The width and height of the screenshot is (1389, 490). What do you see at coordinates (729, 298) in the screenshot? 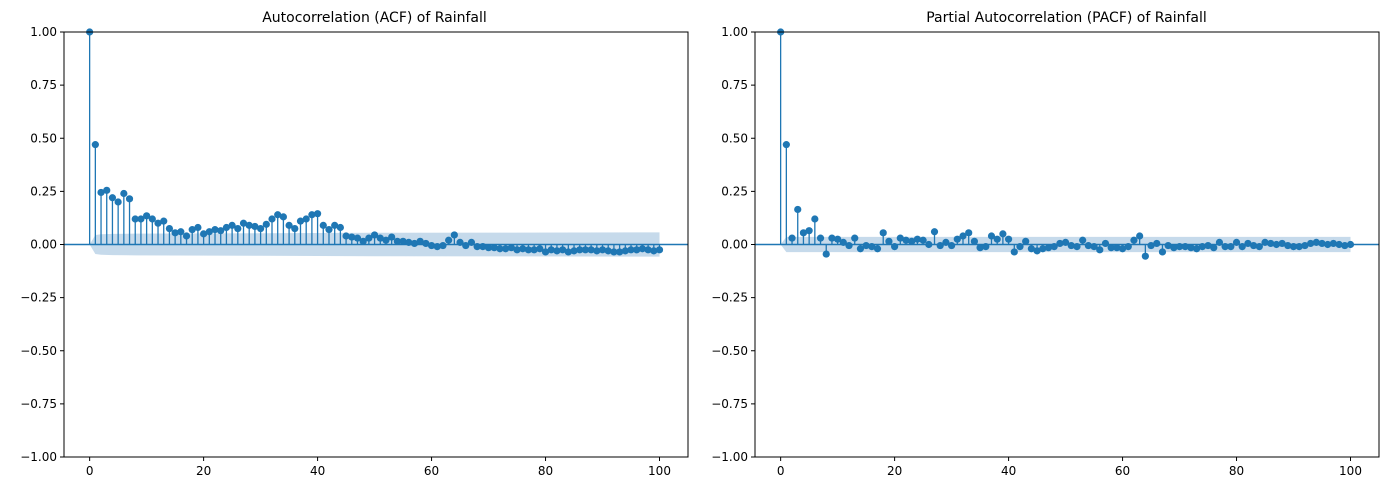
I see `pacf-y-tick-label: −0.25` at bounding box center [729, 298].